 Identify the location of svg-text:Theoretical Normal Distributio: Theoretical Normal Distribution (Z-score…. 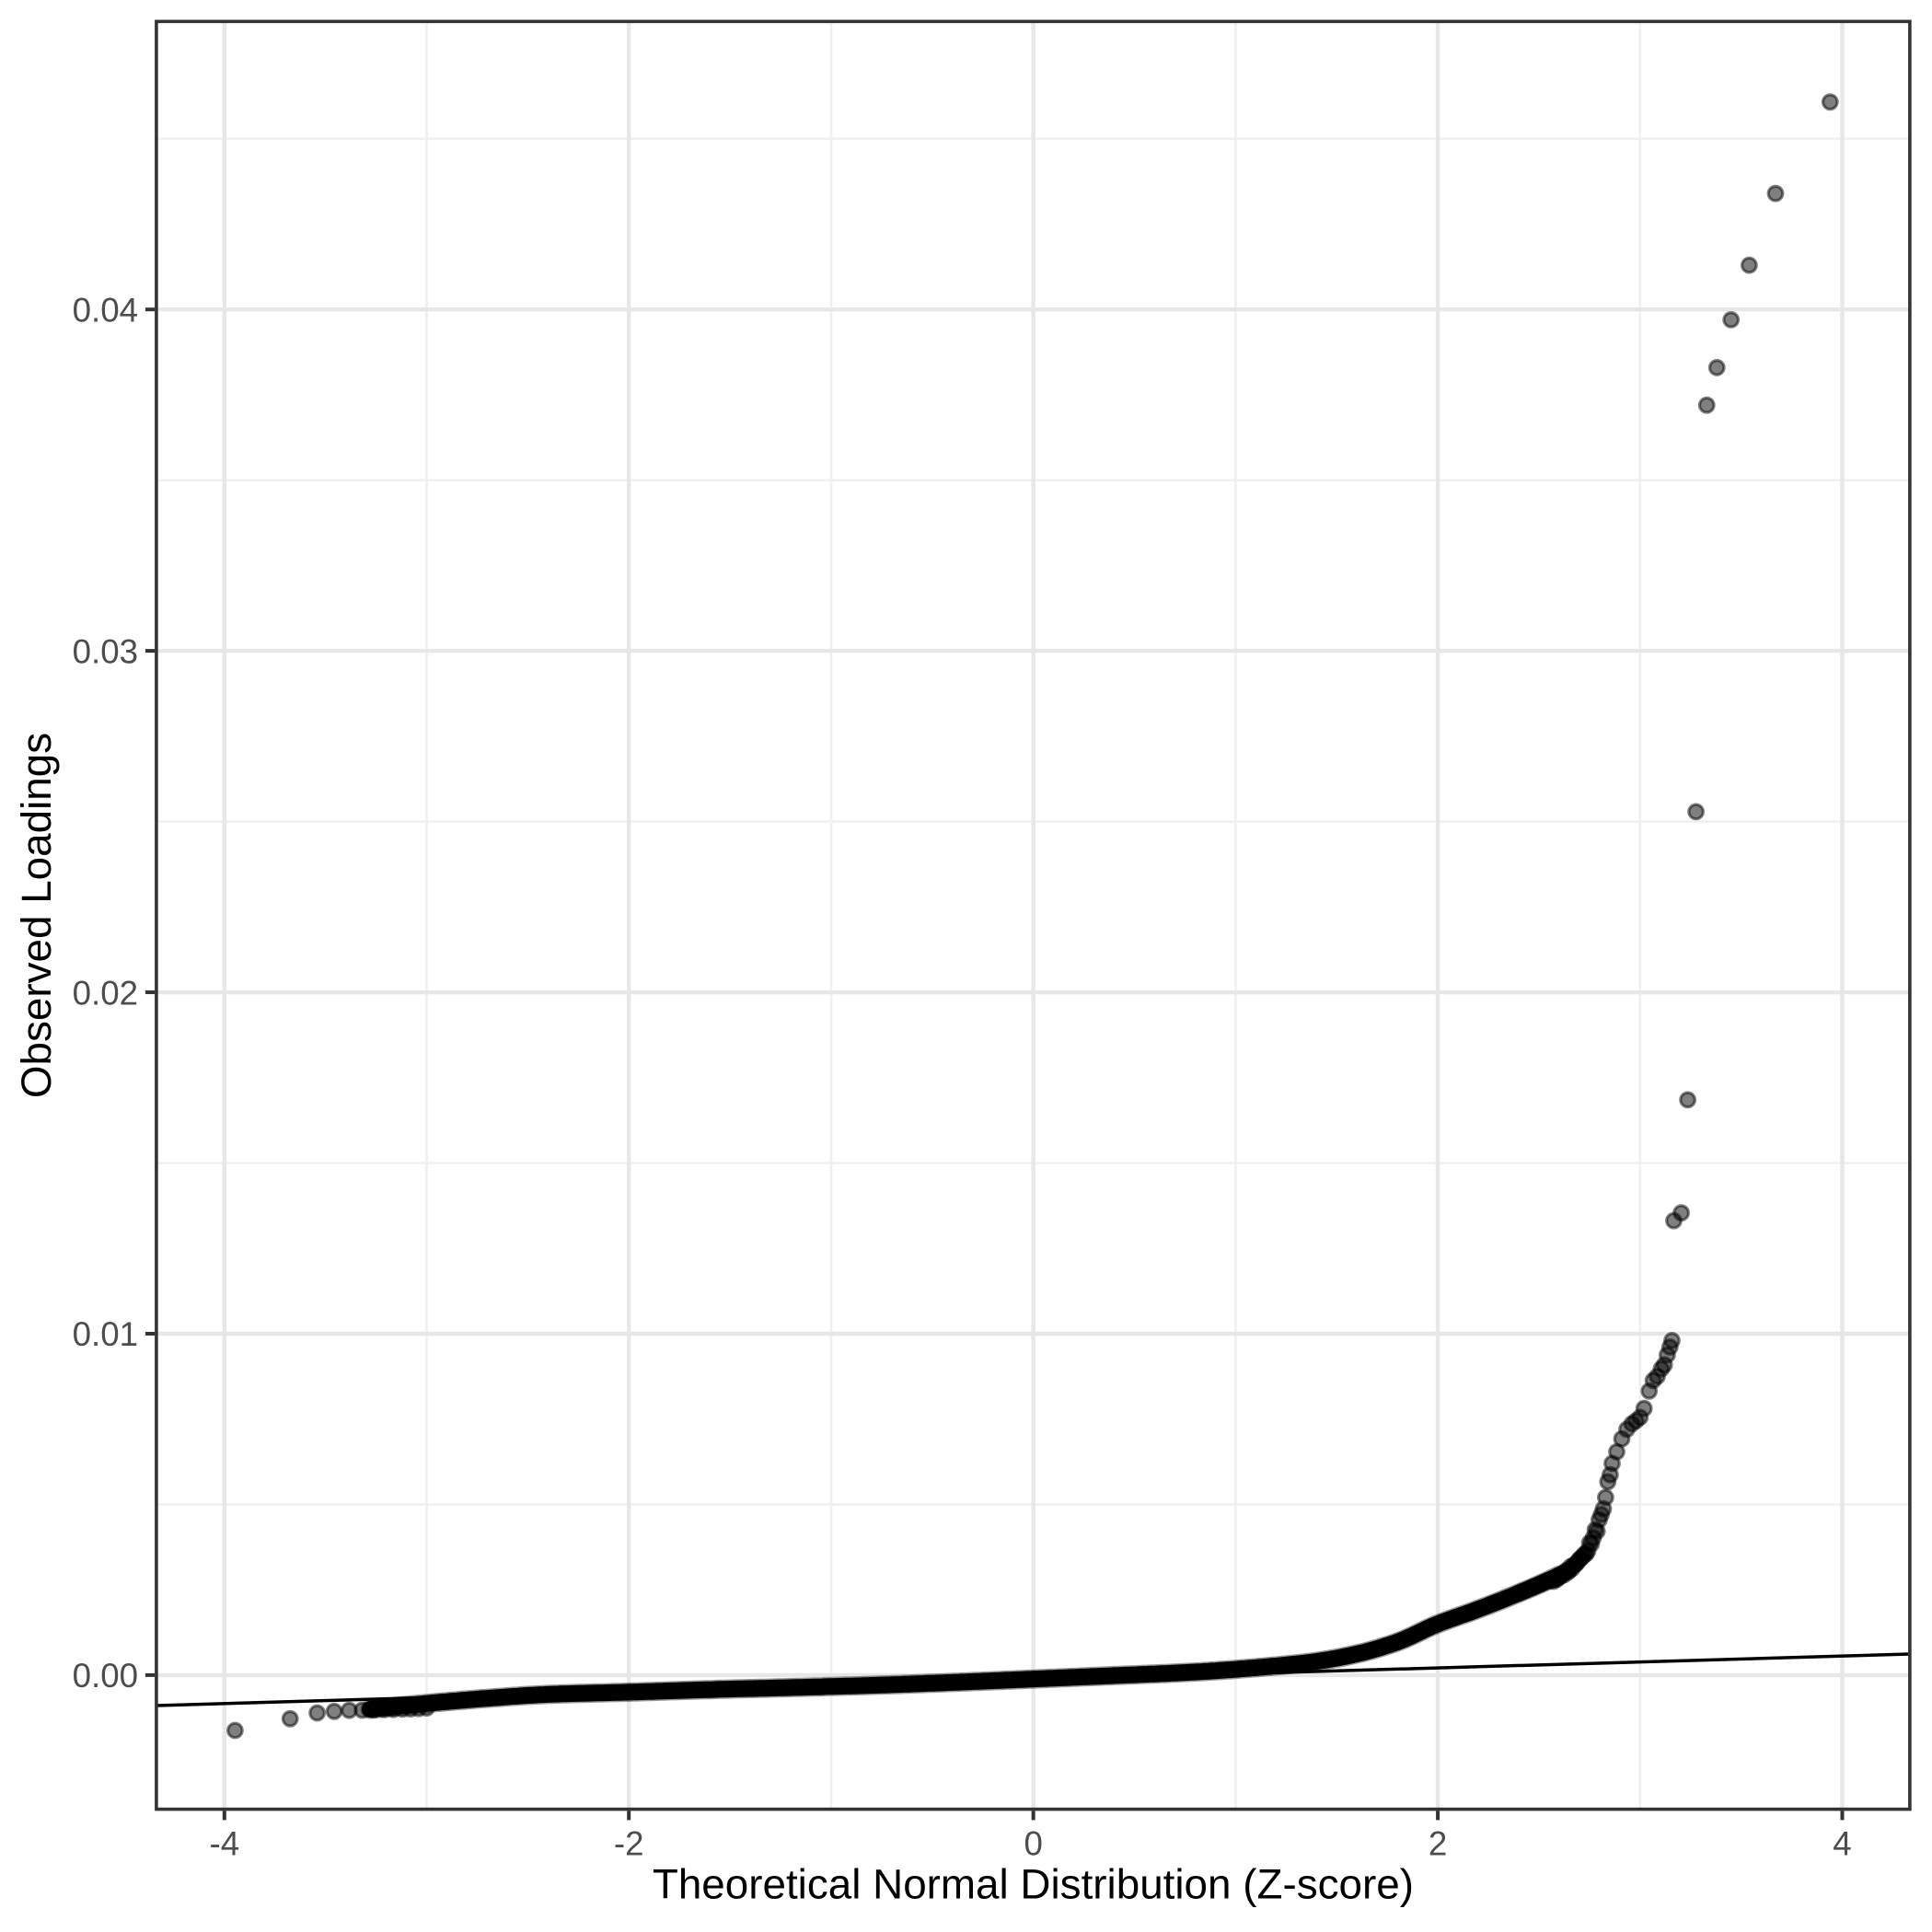
(1034, 1885).